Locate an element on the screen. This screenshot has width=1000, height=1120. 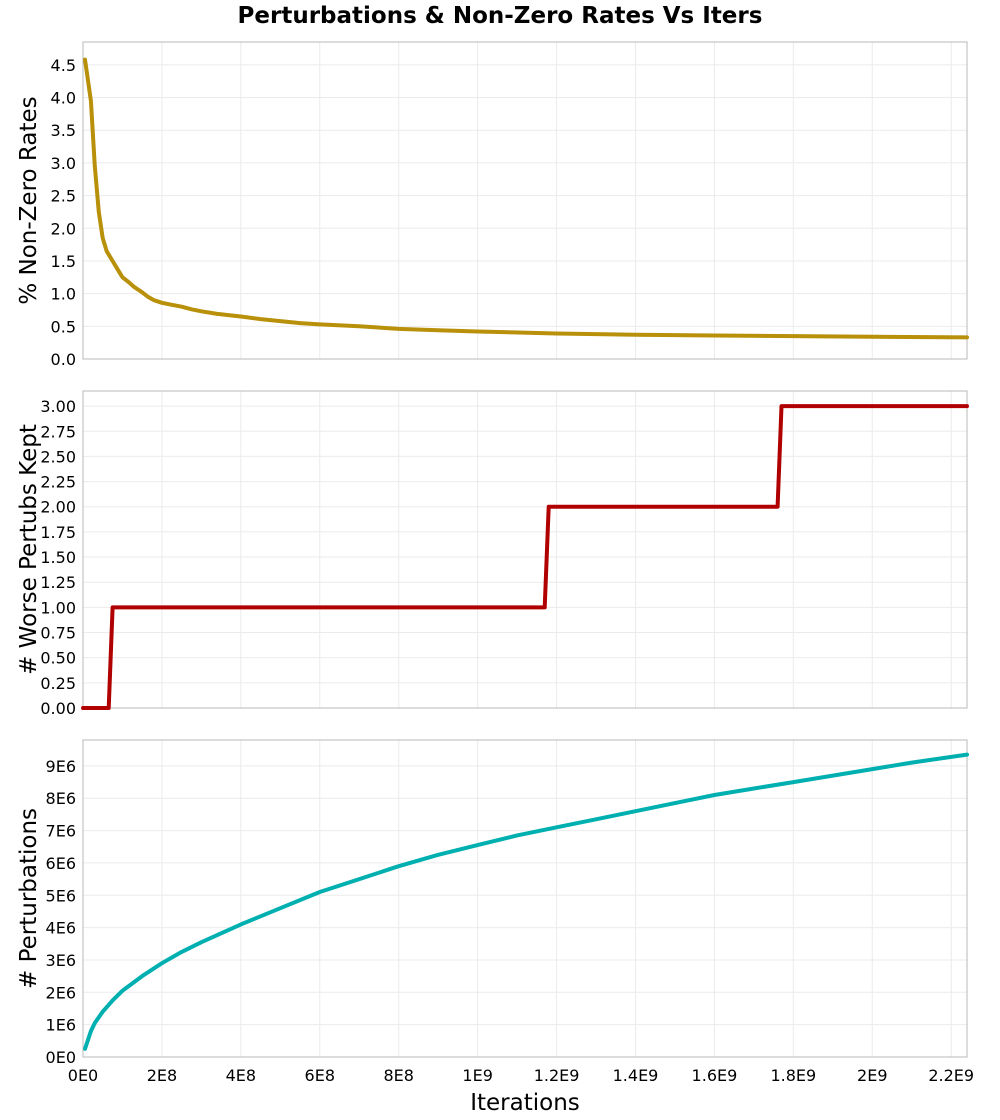
x-tick-label: 1.4E9 is located at coordinates (636, 1075).